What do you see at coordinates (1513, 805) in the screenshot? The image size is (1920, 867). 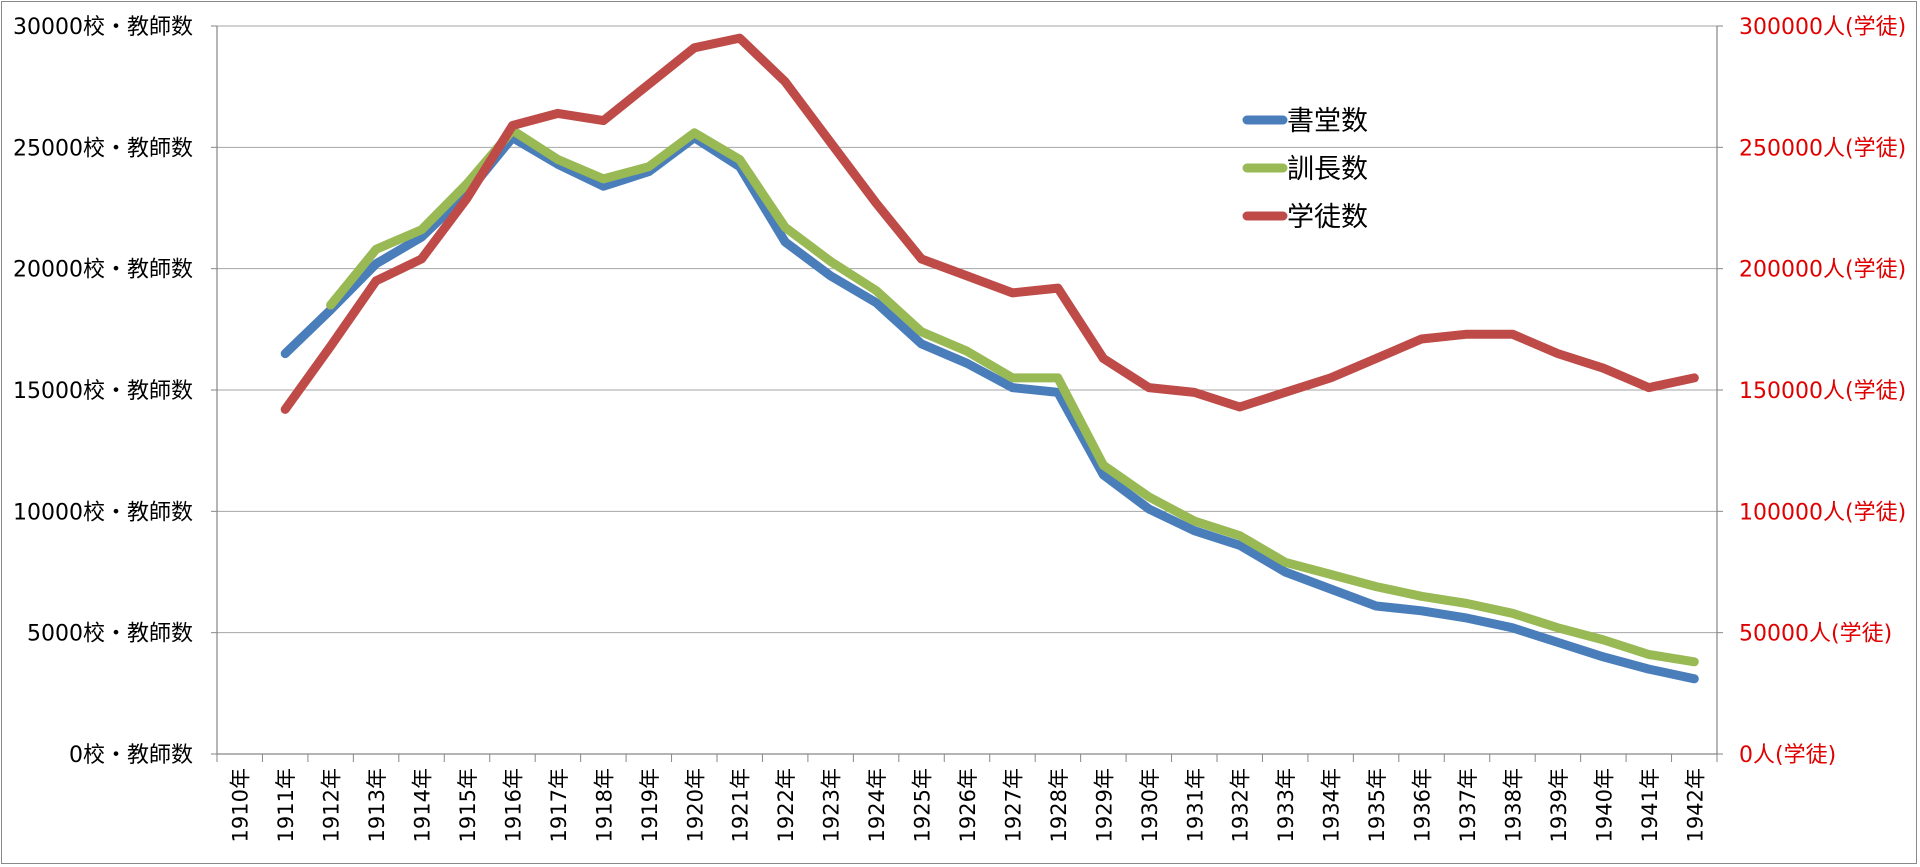 I see `x-axis-tick-label: 1938年` at bounding box center [1513, 805].